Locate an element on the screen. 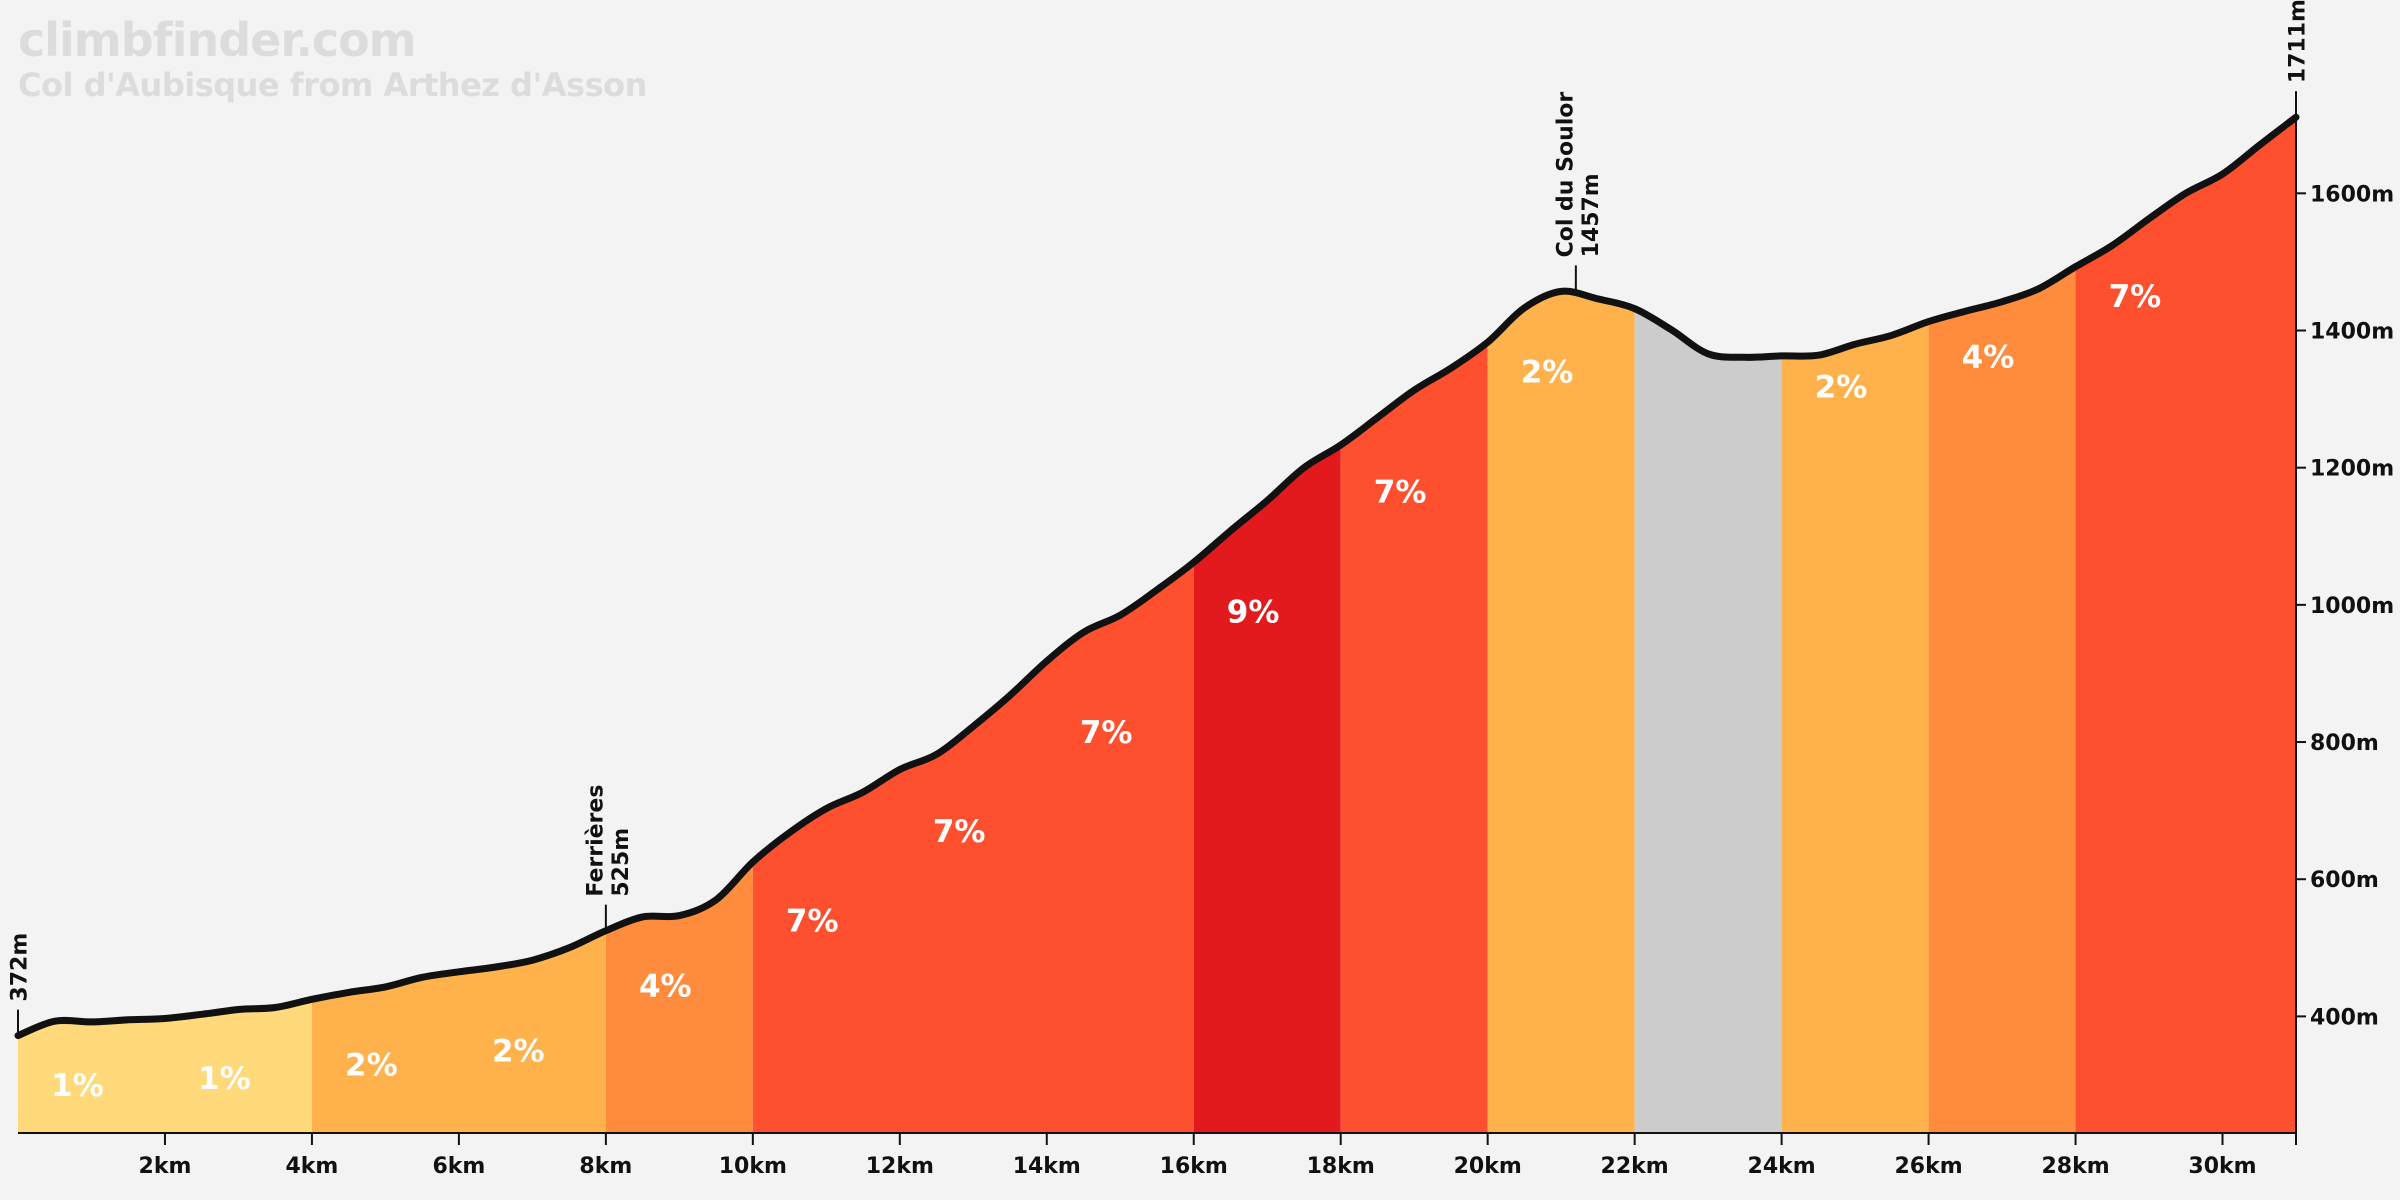 This screenshot has width=2400, height=1200. x-tick-label-4: 4km is located at coordinates (311, 1166).